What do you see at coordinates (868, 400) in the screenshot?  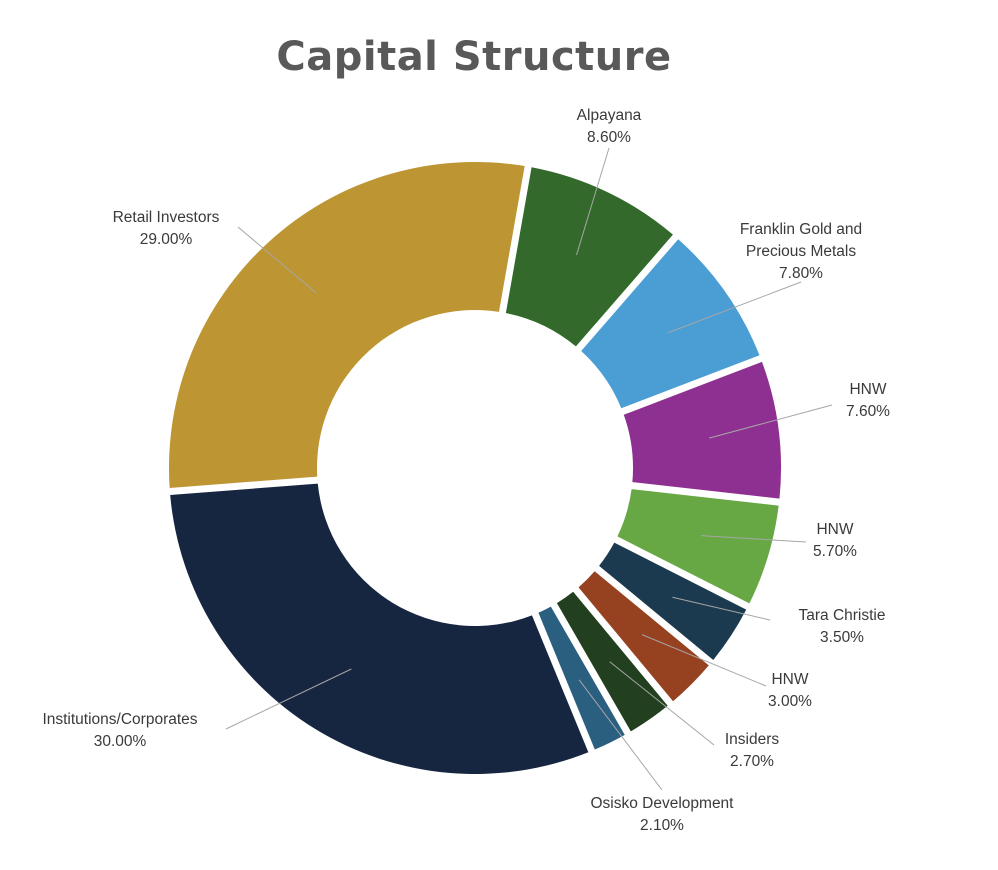 I see `data-label-2: HNW 7.60%` at bounding box center [868, 400].